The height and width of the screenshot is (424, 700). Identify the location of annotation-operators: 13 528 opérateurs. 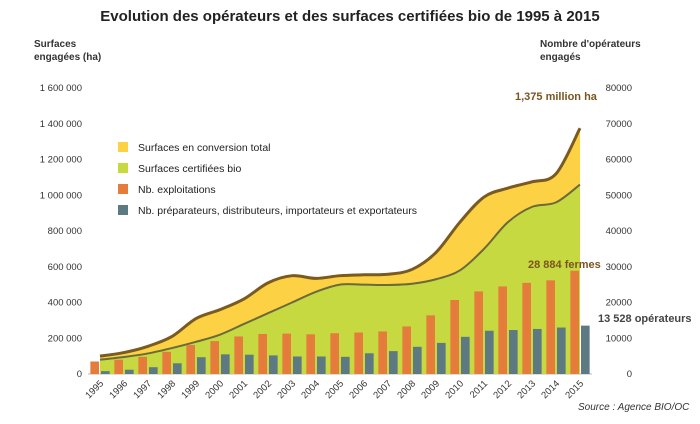
(645, 319).